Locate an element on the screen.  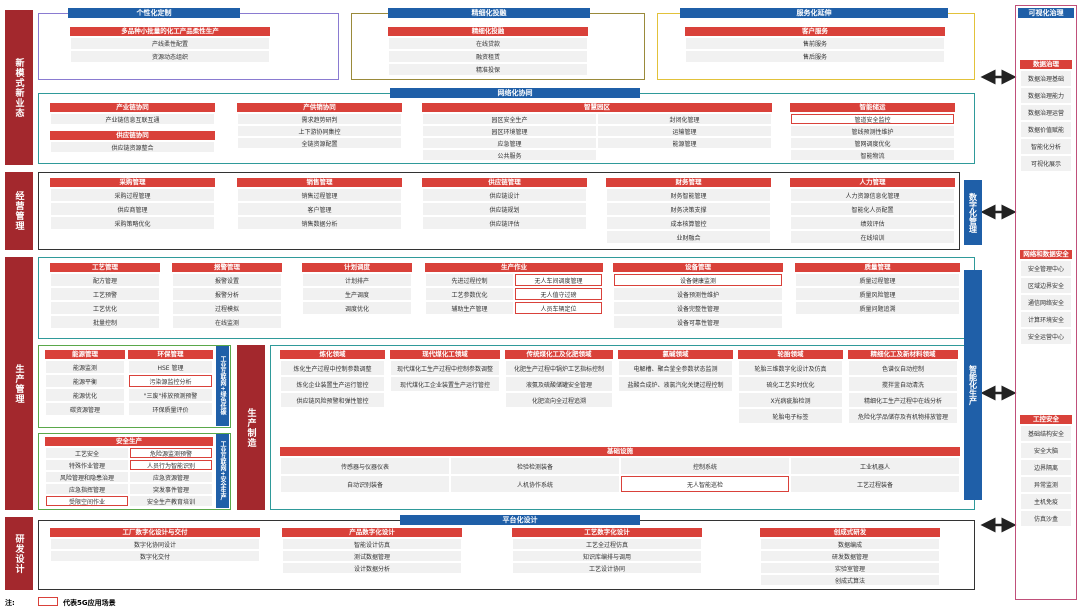
module-item: 报警分析 is located at coordinates (227, 294).